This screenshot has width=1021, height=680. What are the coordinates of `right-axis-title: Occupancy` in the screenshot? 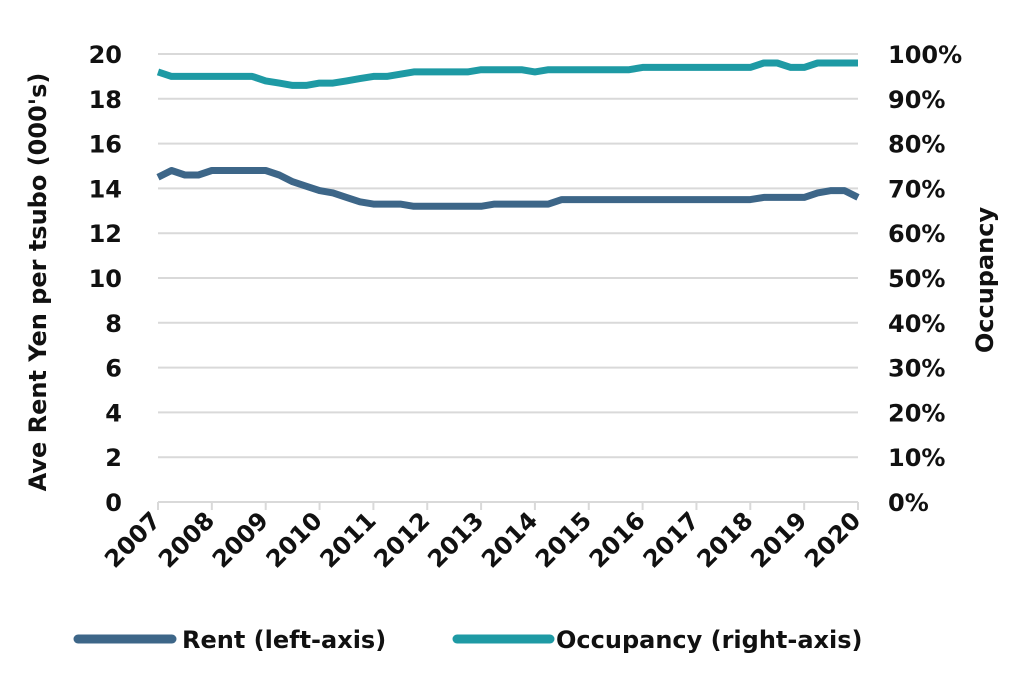 It's located at (985, 280).